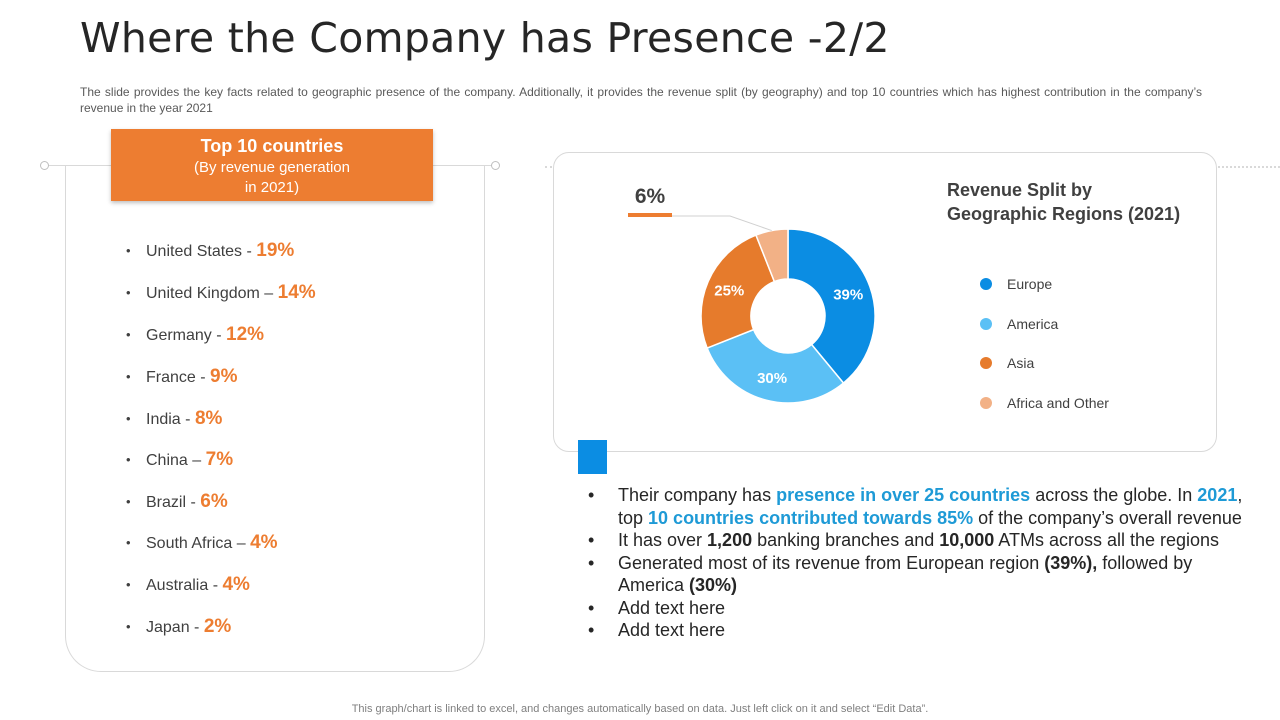  Describe the element at coordinates (1033, 323) in the screenshot. I see `legend-label: America` at that location.